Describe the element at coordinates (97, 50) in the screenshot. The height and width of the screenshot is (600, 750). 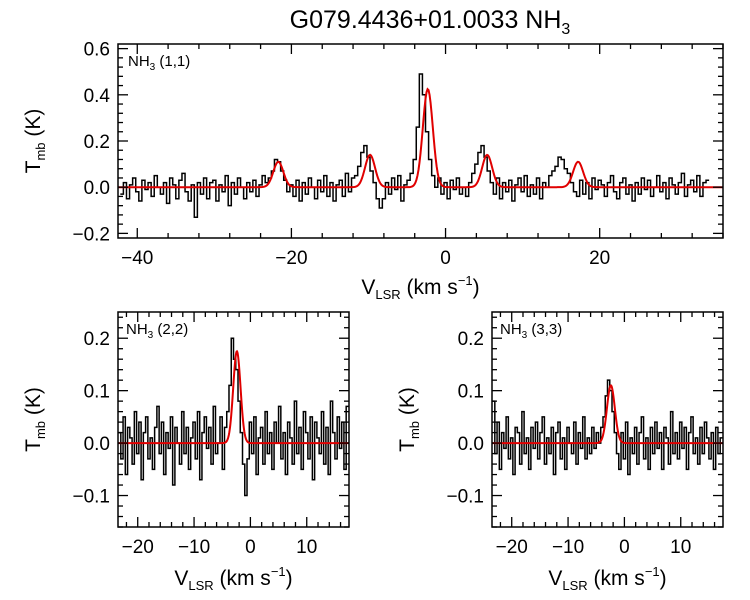
I see `y-tick-label: 0.6` at that location.